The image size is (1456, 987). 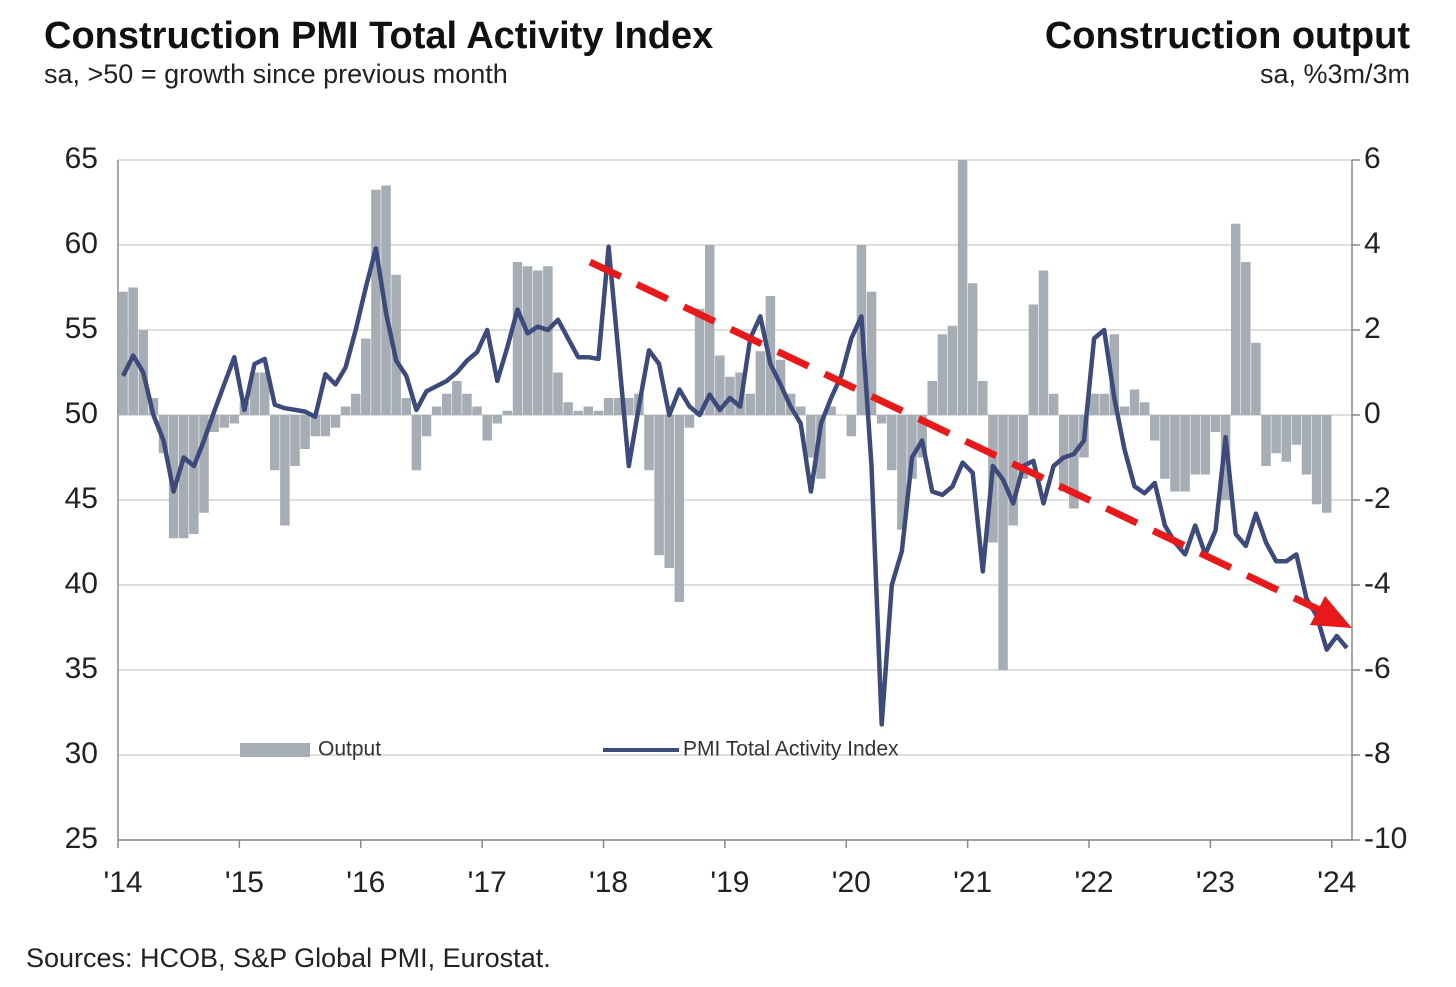 What do you see at coordinates (1094, 882) in the screenshot?
I see `x-tick-label: '22` at bounding box center [1094, 882].